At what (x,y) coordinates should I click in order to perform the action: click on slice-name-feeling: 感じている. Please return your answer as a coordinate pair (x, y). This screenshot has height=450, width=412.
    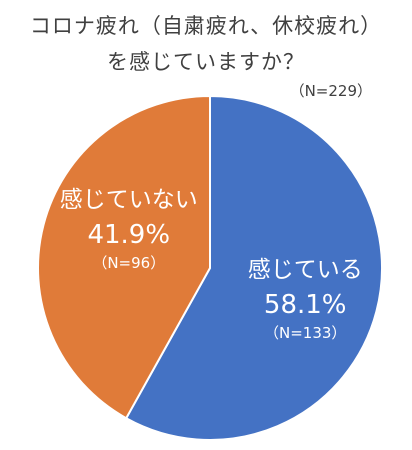
    Looking at the image, I should click on (305, 269).